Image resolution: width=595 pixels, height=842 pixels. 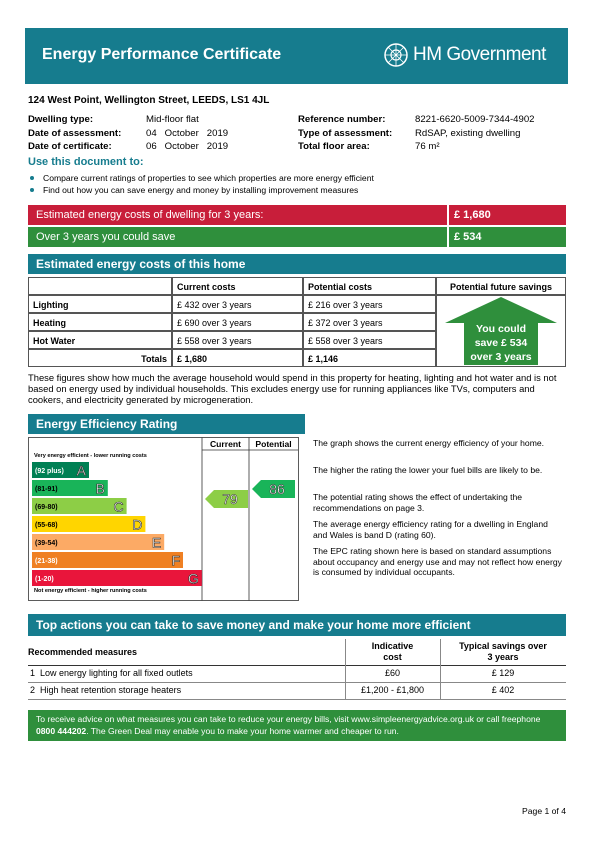 I want to click on column-header: Recommended measures, so click(x=186, y=652).